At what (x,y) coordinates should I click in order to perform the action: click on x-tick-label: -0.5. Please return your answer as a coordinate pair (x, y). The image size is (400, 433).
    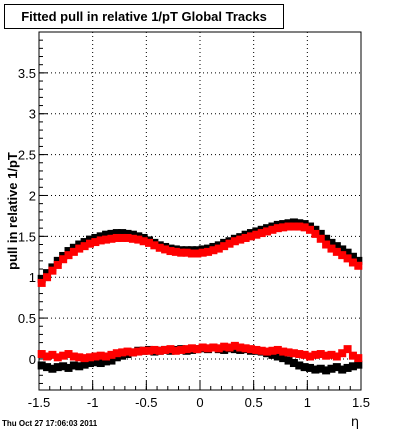
    Looking at the image, I should click on (146, 402).